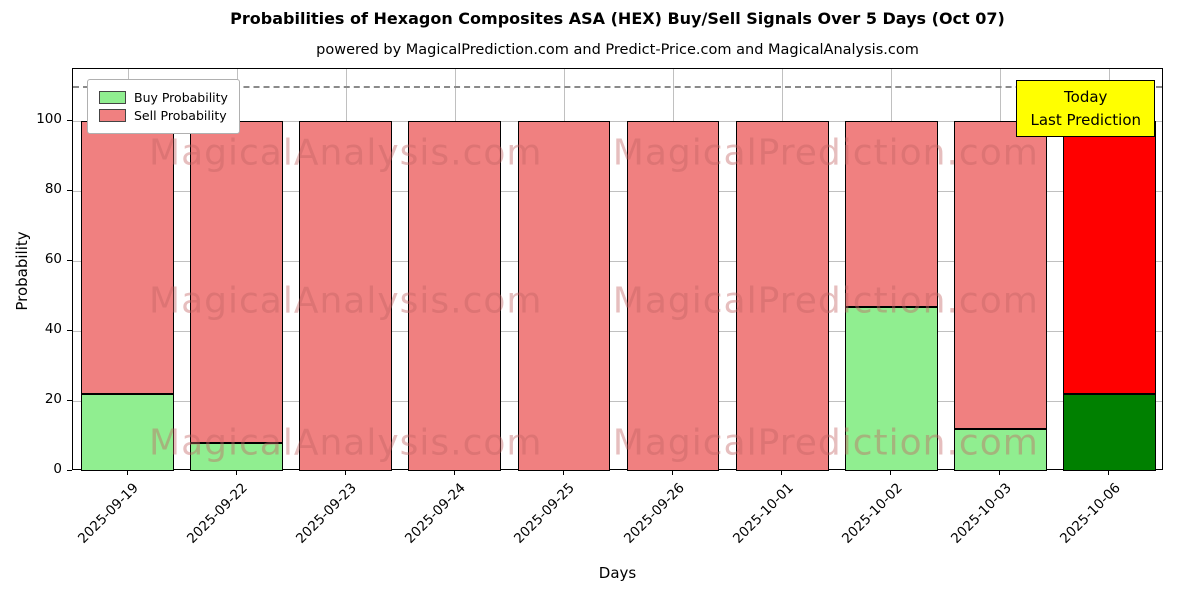 The image size is (1200, 600). What do you see at coordinates (53, 189) in the screenshot?
I see `y-tick-label: 80` at bounding box center [53, 189].